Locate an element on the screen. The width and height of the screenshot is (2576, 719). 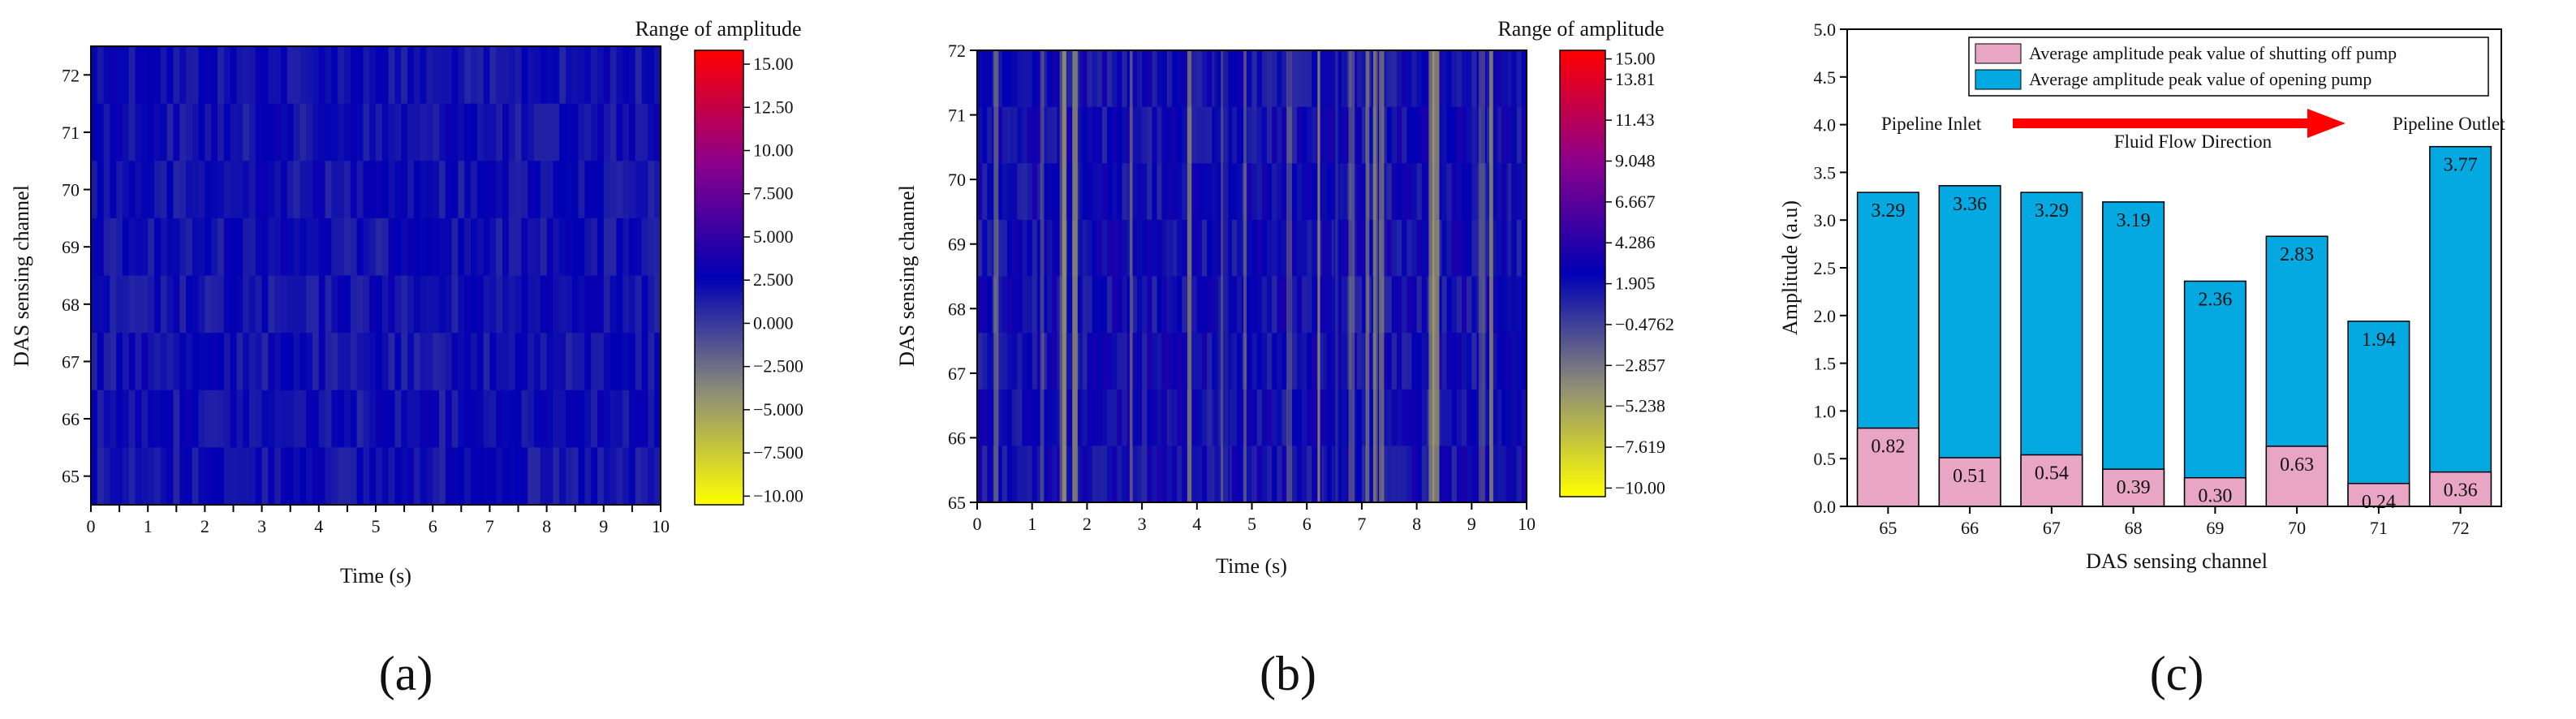
x-tick-label: 66 is located at coordinates (1970, 528).